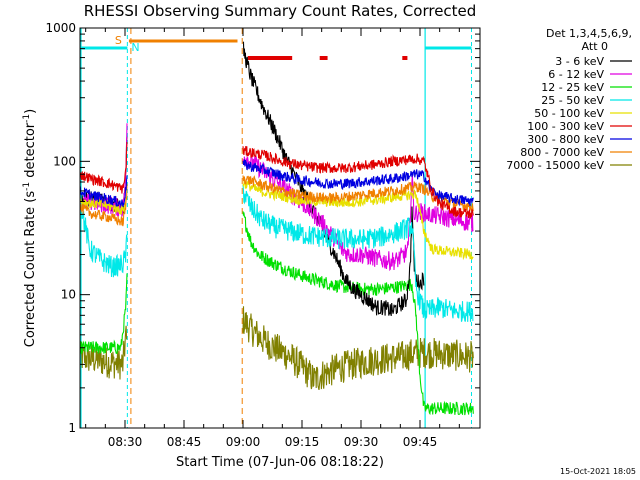  I want to click on y-tick-label: 100, so click(64, 161).